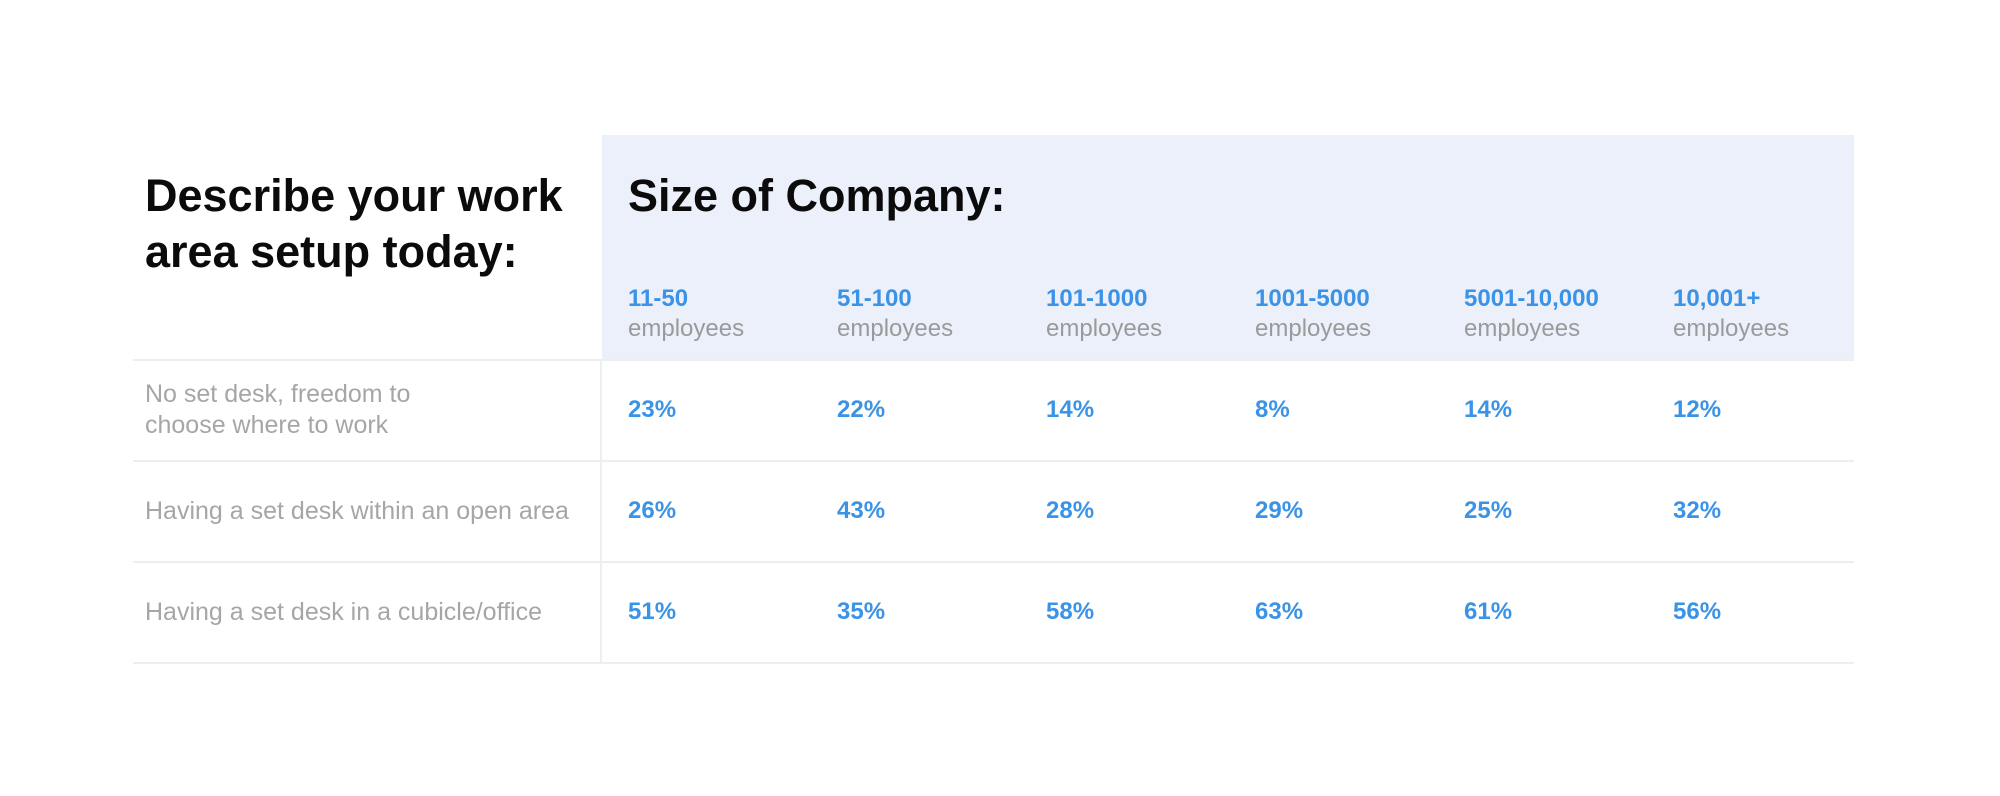 This screenshot has height=796, width=2000. Describe the element at coordinates (1313, 314) in the screenshot. I see `column-header-3: 1001-5000 employees` at that location.